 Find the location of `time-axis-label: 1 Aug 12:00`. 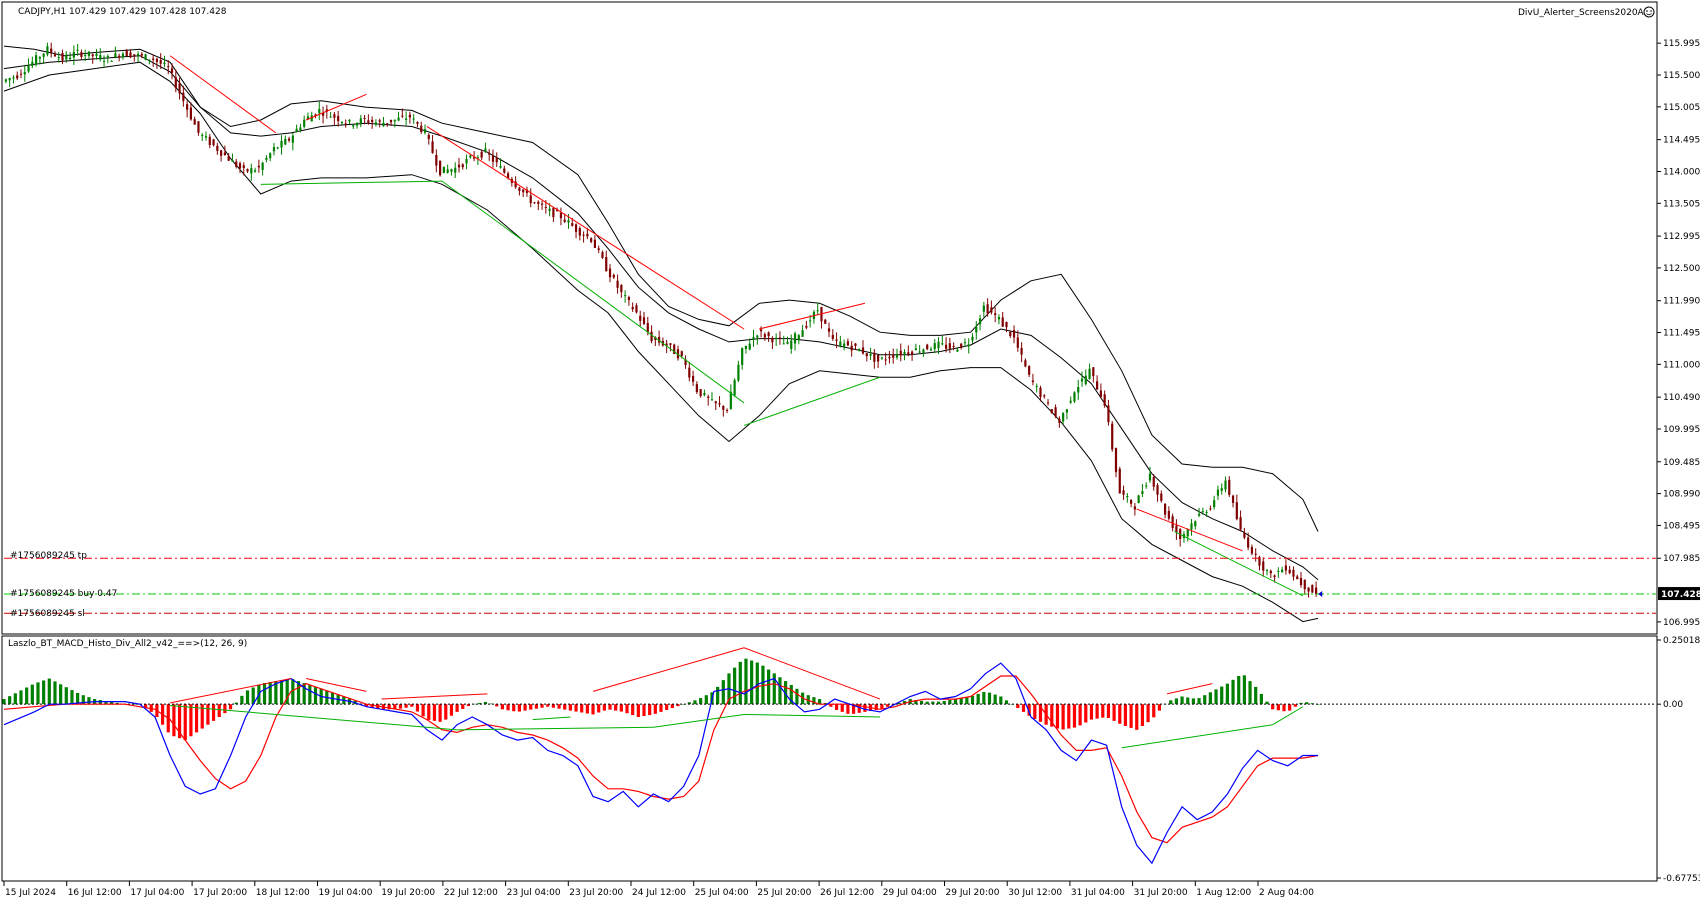

time-axis-label: 1 Aug 12:00 is located at coordinates (1223, 893).